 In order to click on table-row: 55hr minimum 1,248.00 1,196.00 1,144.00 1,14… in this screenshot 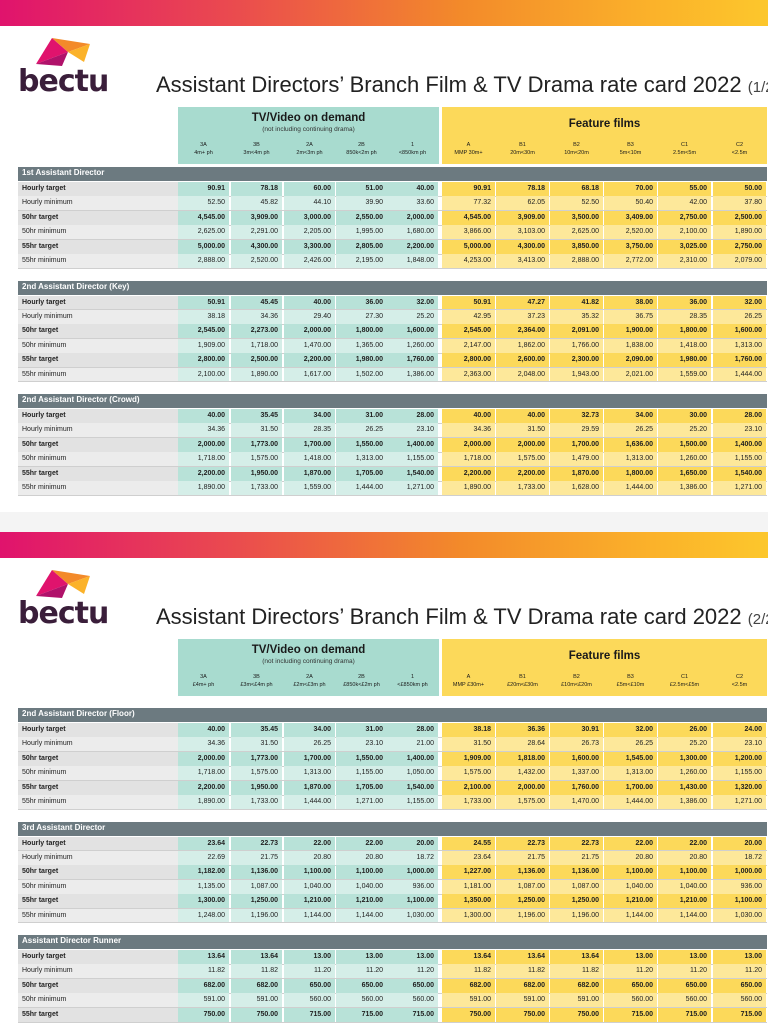, I will do `click(392, 915)`.